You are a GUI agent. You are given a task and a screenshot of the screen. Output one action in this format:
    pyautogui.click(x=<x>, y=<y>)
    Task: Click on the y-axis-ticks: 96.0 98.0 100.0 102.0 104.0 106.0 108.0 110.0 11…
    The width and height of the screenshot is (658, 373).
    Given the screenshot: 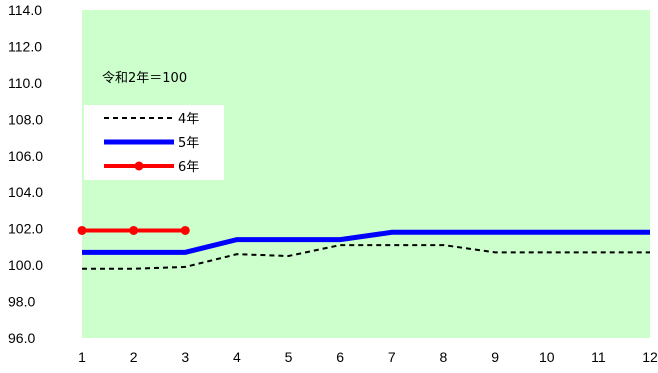 What is the action you would take?
    pyautogui.click(x=25, y=174)
    